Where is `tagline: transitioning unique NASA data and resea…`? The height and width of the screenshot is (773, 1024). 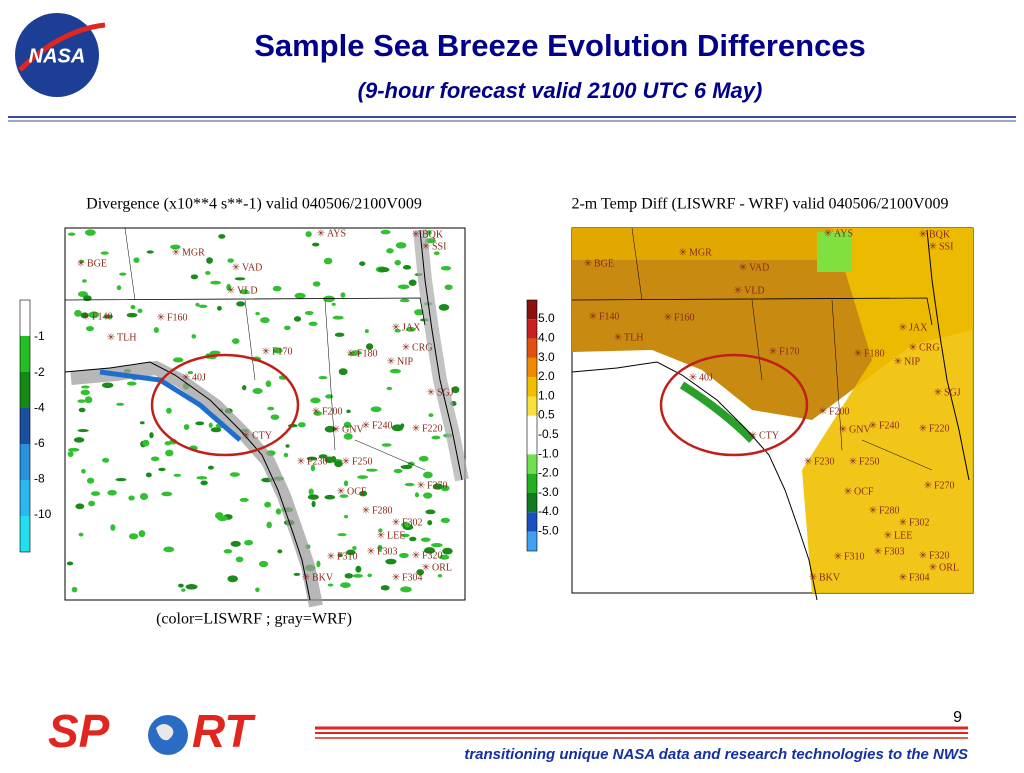 tagline: transitioning unique NASA data and resea… is located at coordinates (716, 754).